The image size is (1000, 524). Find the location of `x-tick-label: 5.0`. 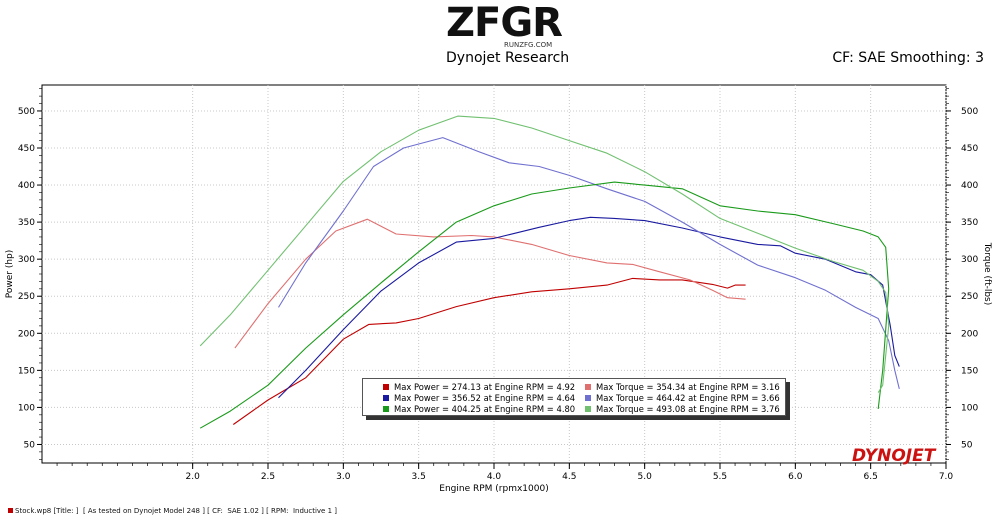

x-tick-label: 5.0 is located at coordinates (645, 477).